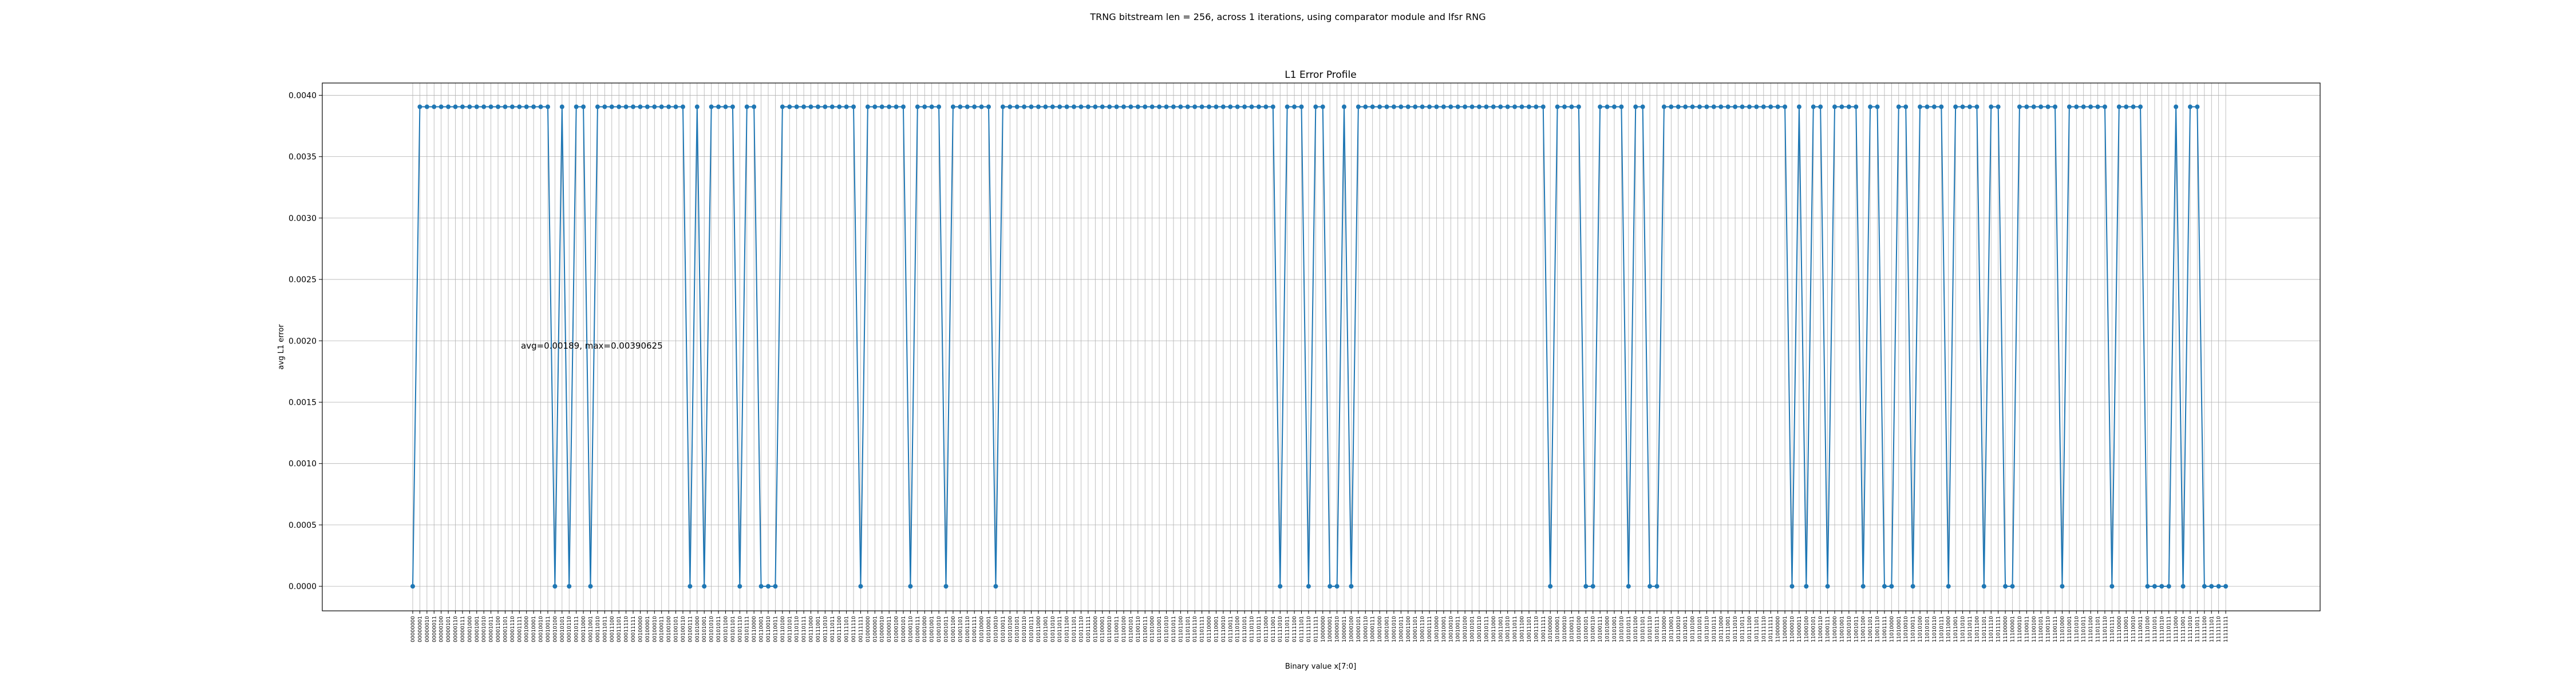 This screenshot has width=2576, height=687. Describe the element at coordinates (1821, 629) in the screenshot. I see `x-tick-label: 11000110` at that location.